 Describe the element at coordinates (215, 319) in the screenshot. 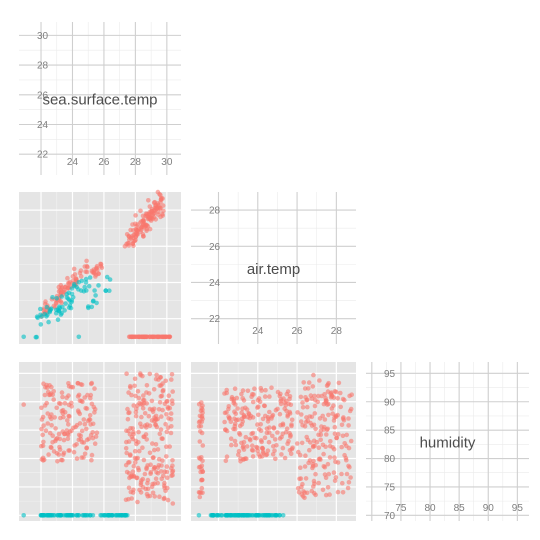

I see `y-tick-label: 22` at that location.